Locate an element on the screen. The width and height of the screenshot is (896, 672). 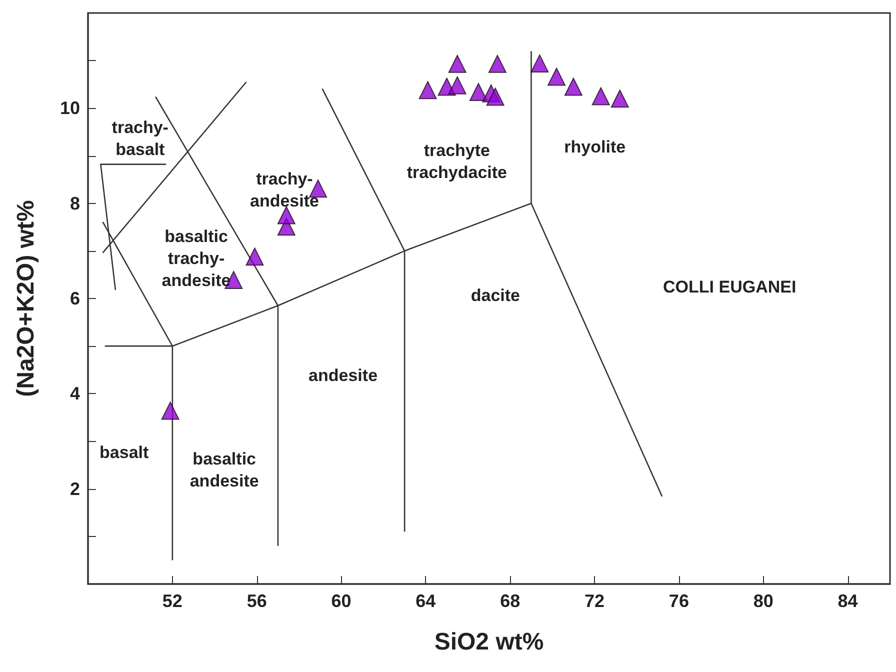
y-tick-label: 8 is located at coordinates (75, 203).